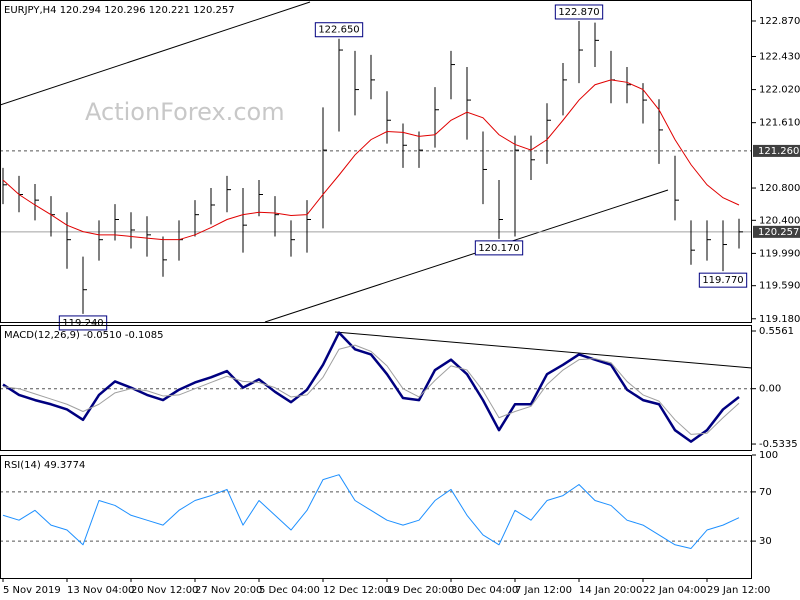  I want to click on price-label: 120.257, so click(778, 232).